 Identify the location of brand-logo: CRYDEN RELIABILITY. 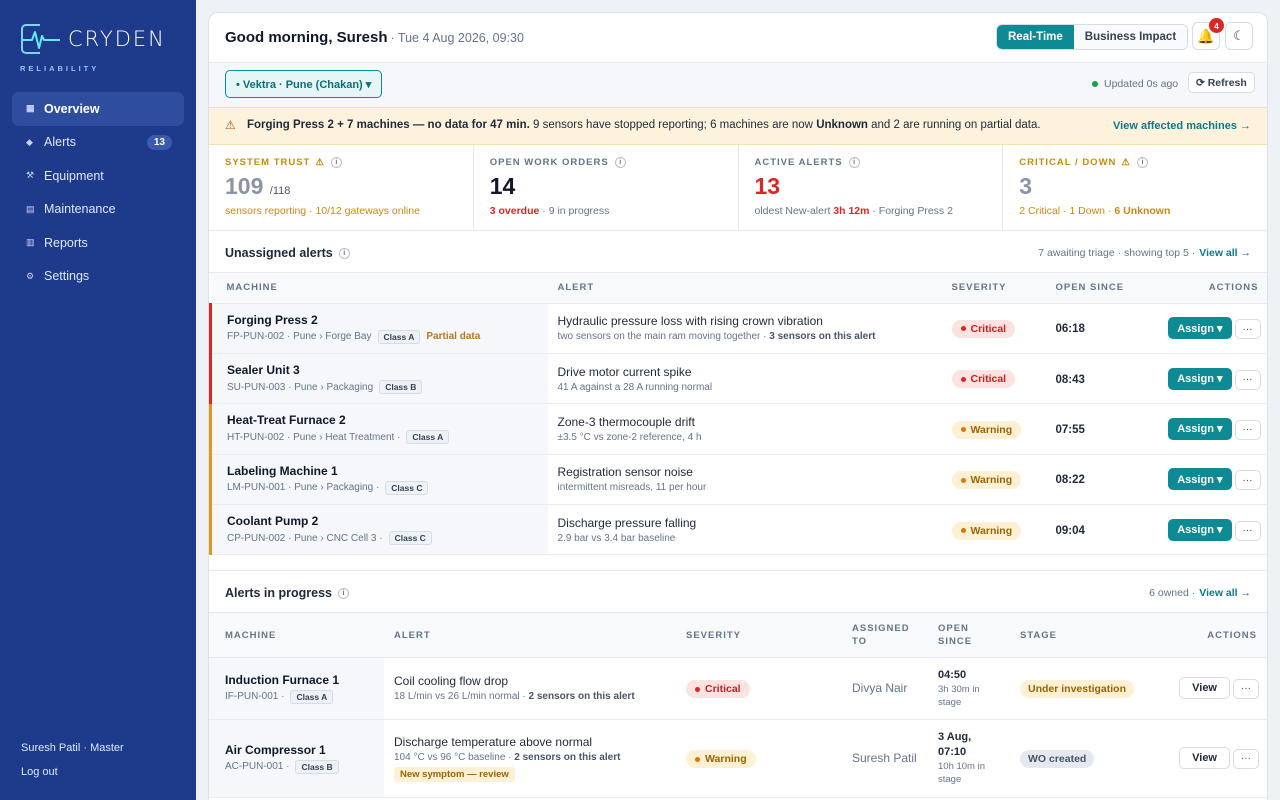
(92, 48).